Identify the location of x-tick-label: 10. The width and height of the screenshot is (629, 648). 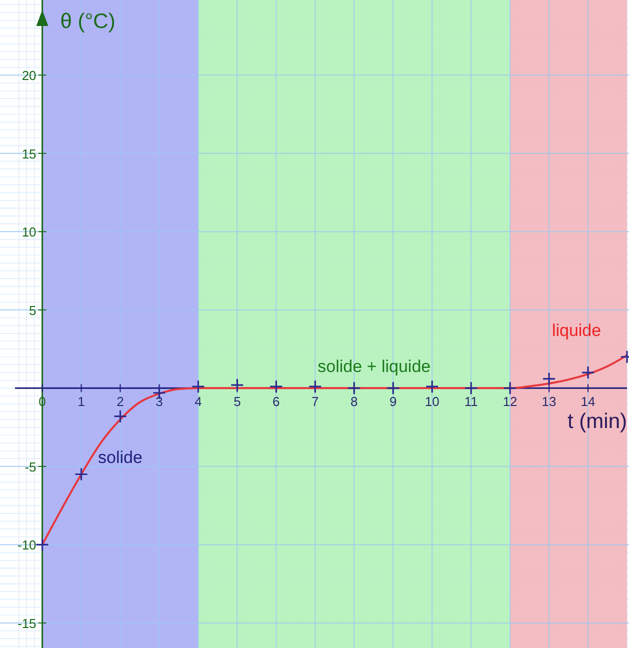
(432, 402).